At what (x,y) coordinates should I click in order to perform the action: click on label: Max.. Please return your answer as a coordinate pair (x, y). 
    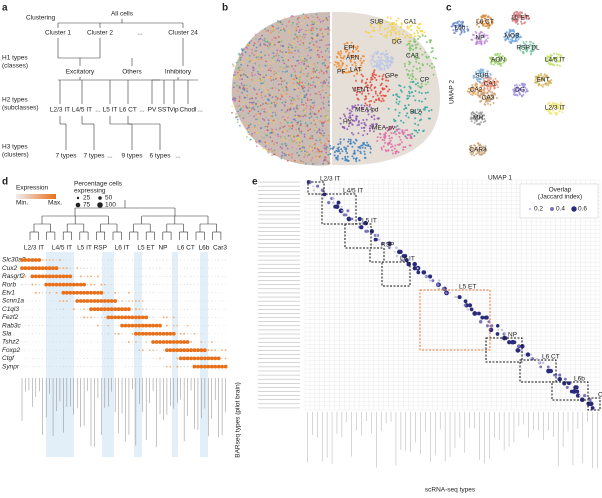
    Looking at the image, I should click on (55, 203).